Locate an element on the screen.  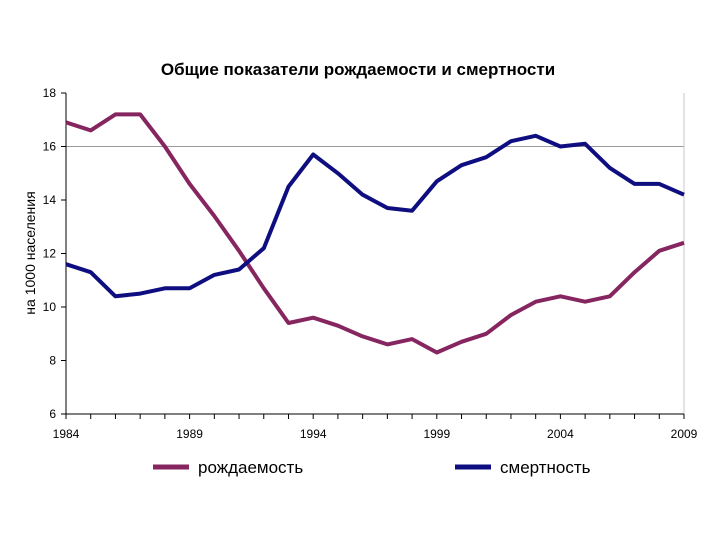
legend: рождаемость смертность is located at coordinates (372, 467).